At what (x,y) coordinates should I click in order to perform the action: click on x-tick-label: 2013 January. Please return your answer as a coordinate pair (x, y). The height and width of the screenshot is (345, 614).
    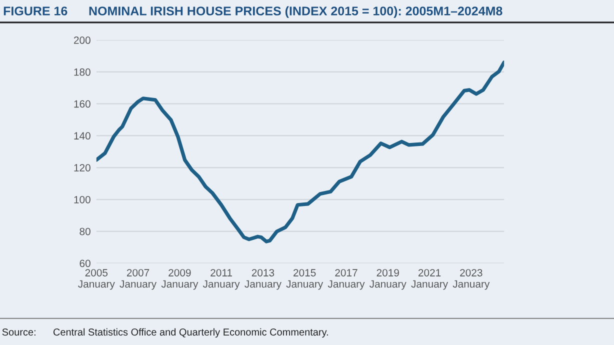
    Looking at the image, I should click on (263, 279).